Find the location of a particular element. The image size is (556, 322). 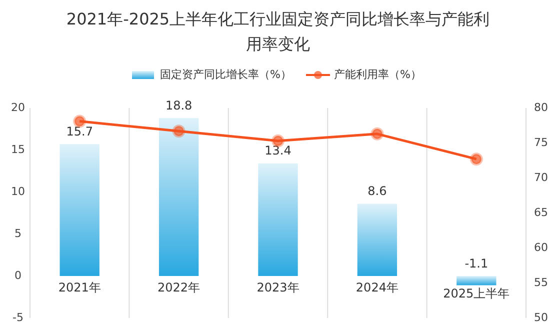

chart-title: 2021年-2025上半年化工行业固定资产同比增长率与产能利用率变化 is located at coordinates (278, 31).